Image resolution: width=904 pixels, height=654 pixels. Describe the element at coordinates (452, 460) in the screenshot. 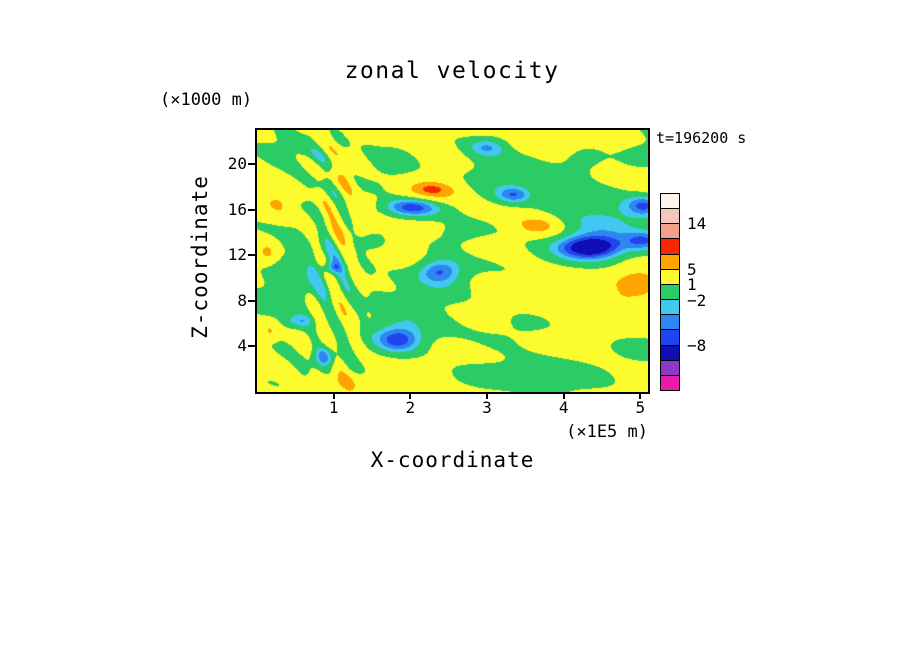

I see `x-axis-title: X-coordinate` at that location.